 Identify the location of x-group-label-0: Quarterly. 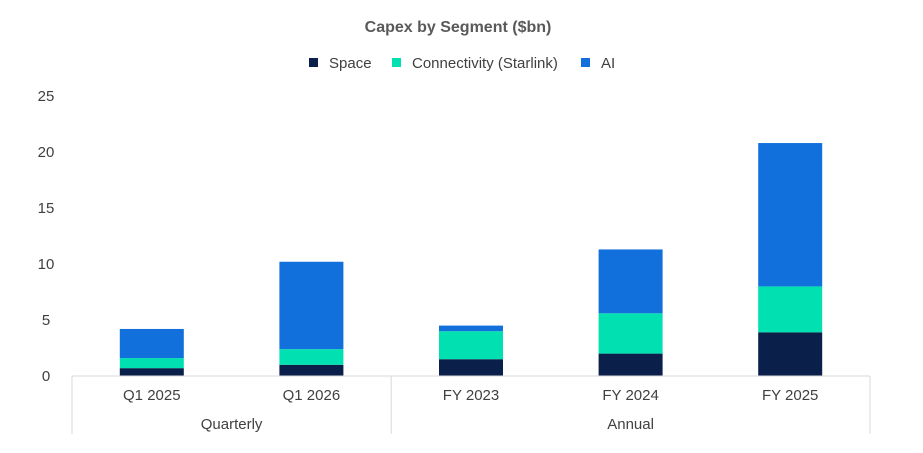
(232, 424).